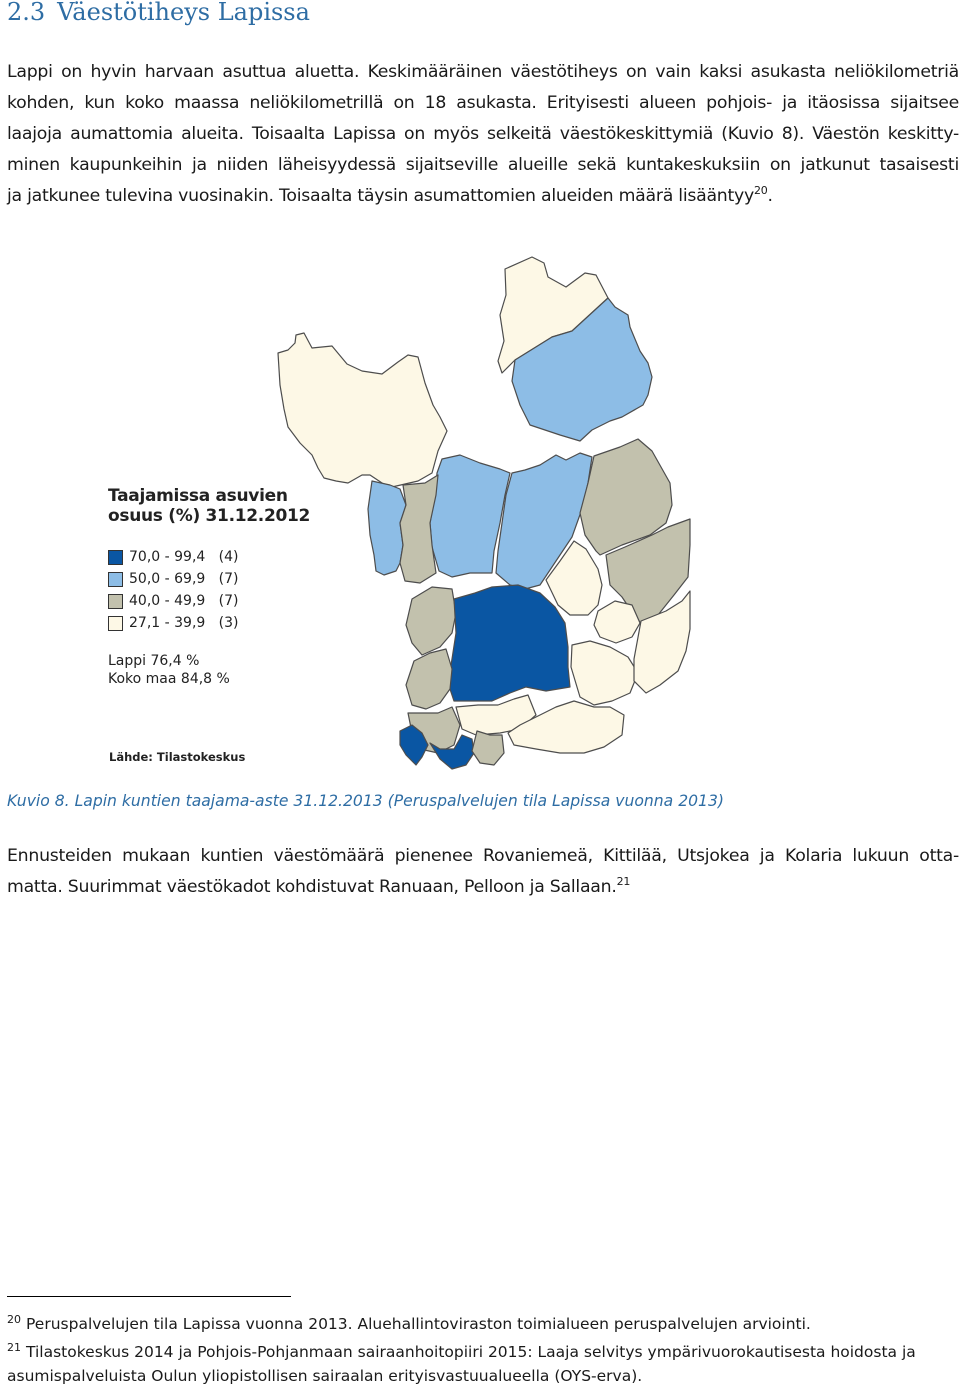 This screenshot has width=960, height=1388. I want to click on legend-item: 70,0 - 99,4 (4), so click(209, 557).